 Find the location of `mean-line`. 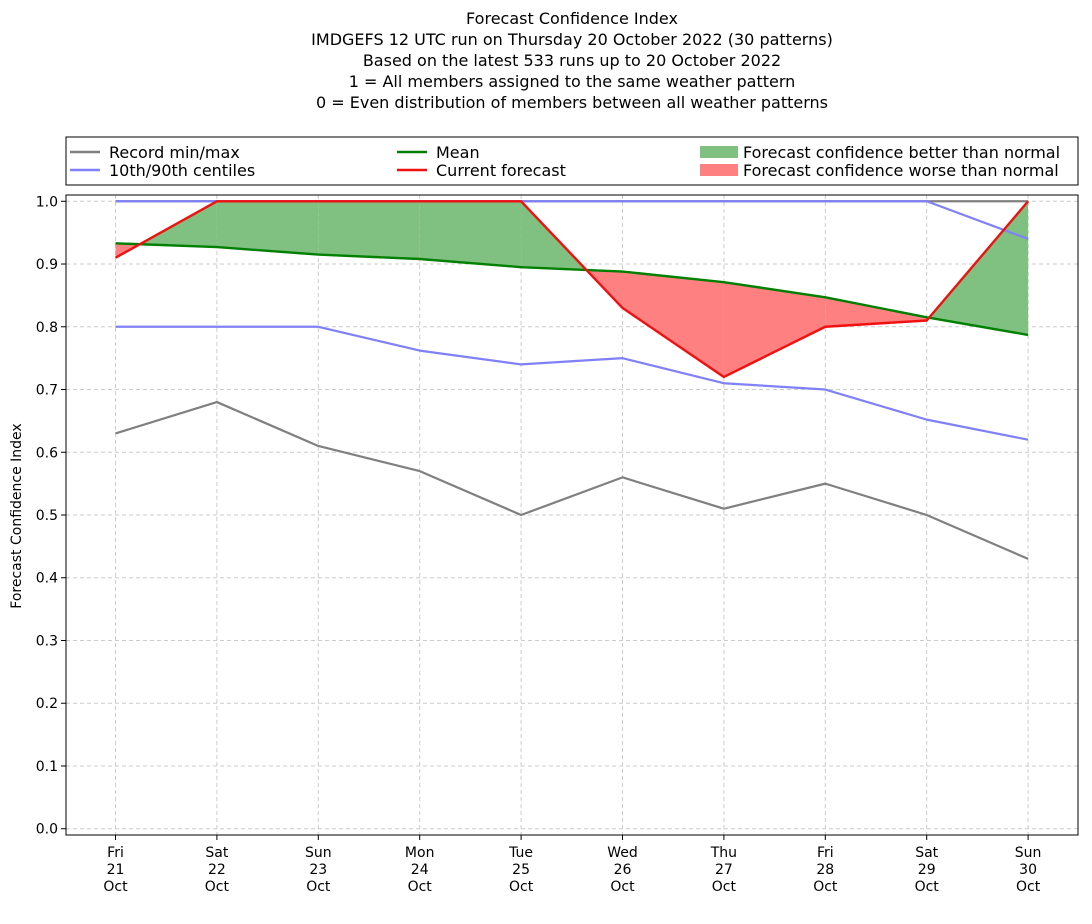

mean-line is located at coordinates (572, 289).